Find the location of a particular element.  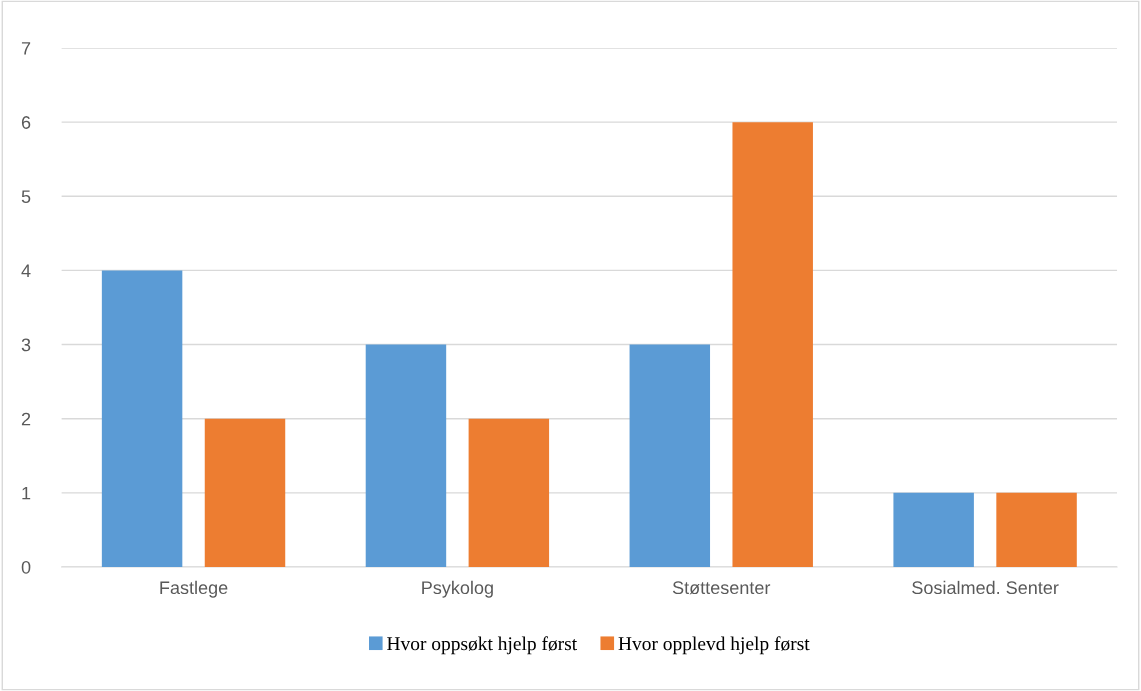

y-tick-label: 7 is located at coordinates (26, 48).